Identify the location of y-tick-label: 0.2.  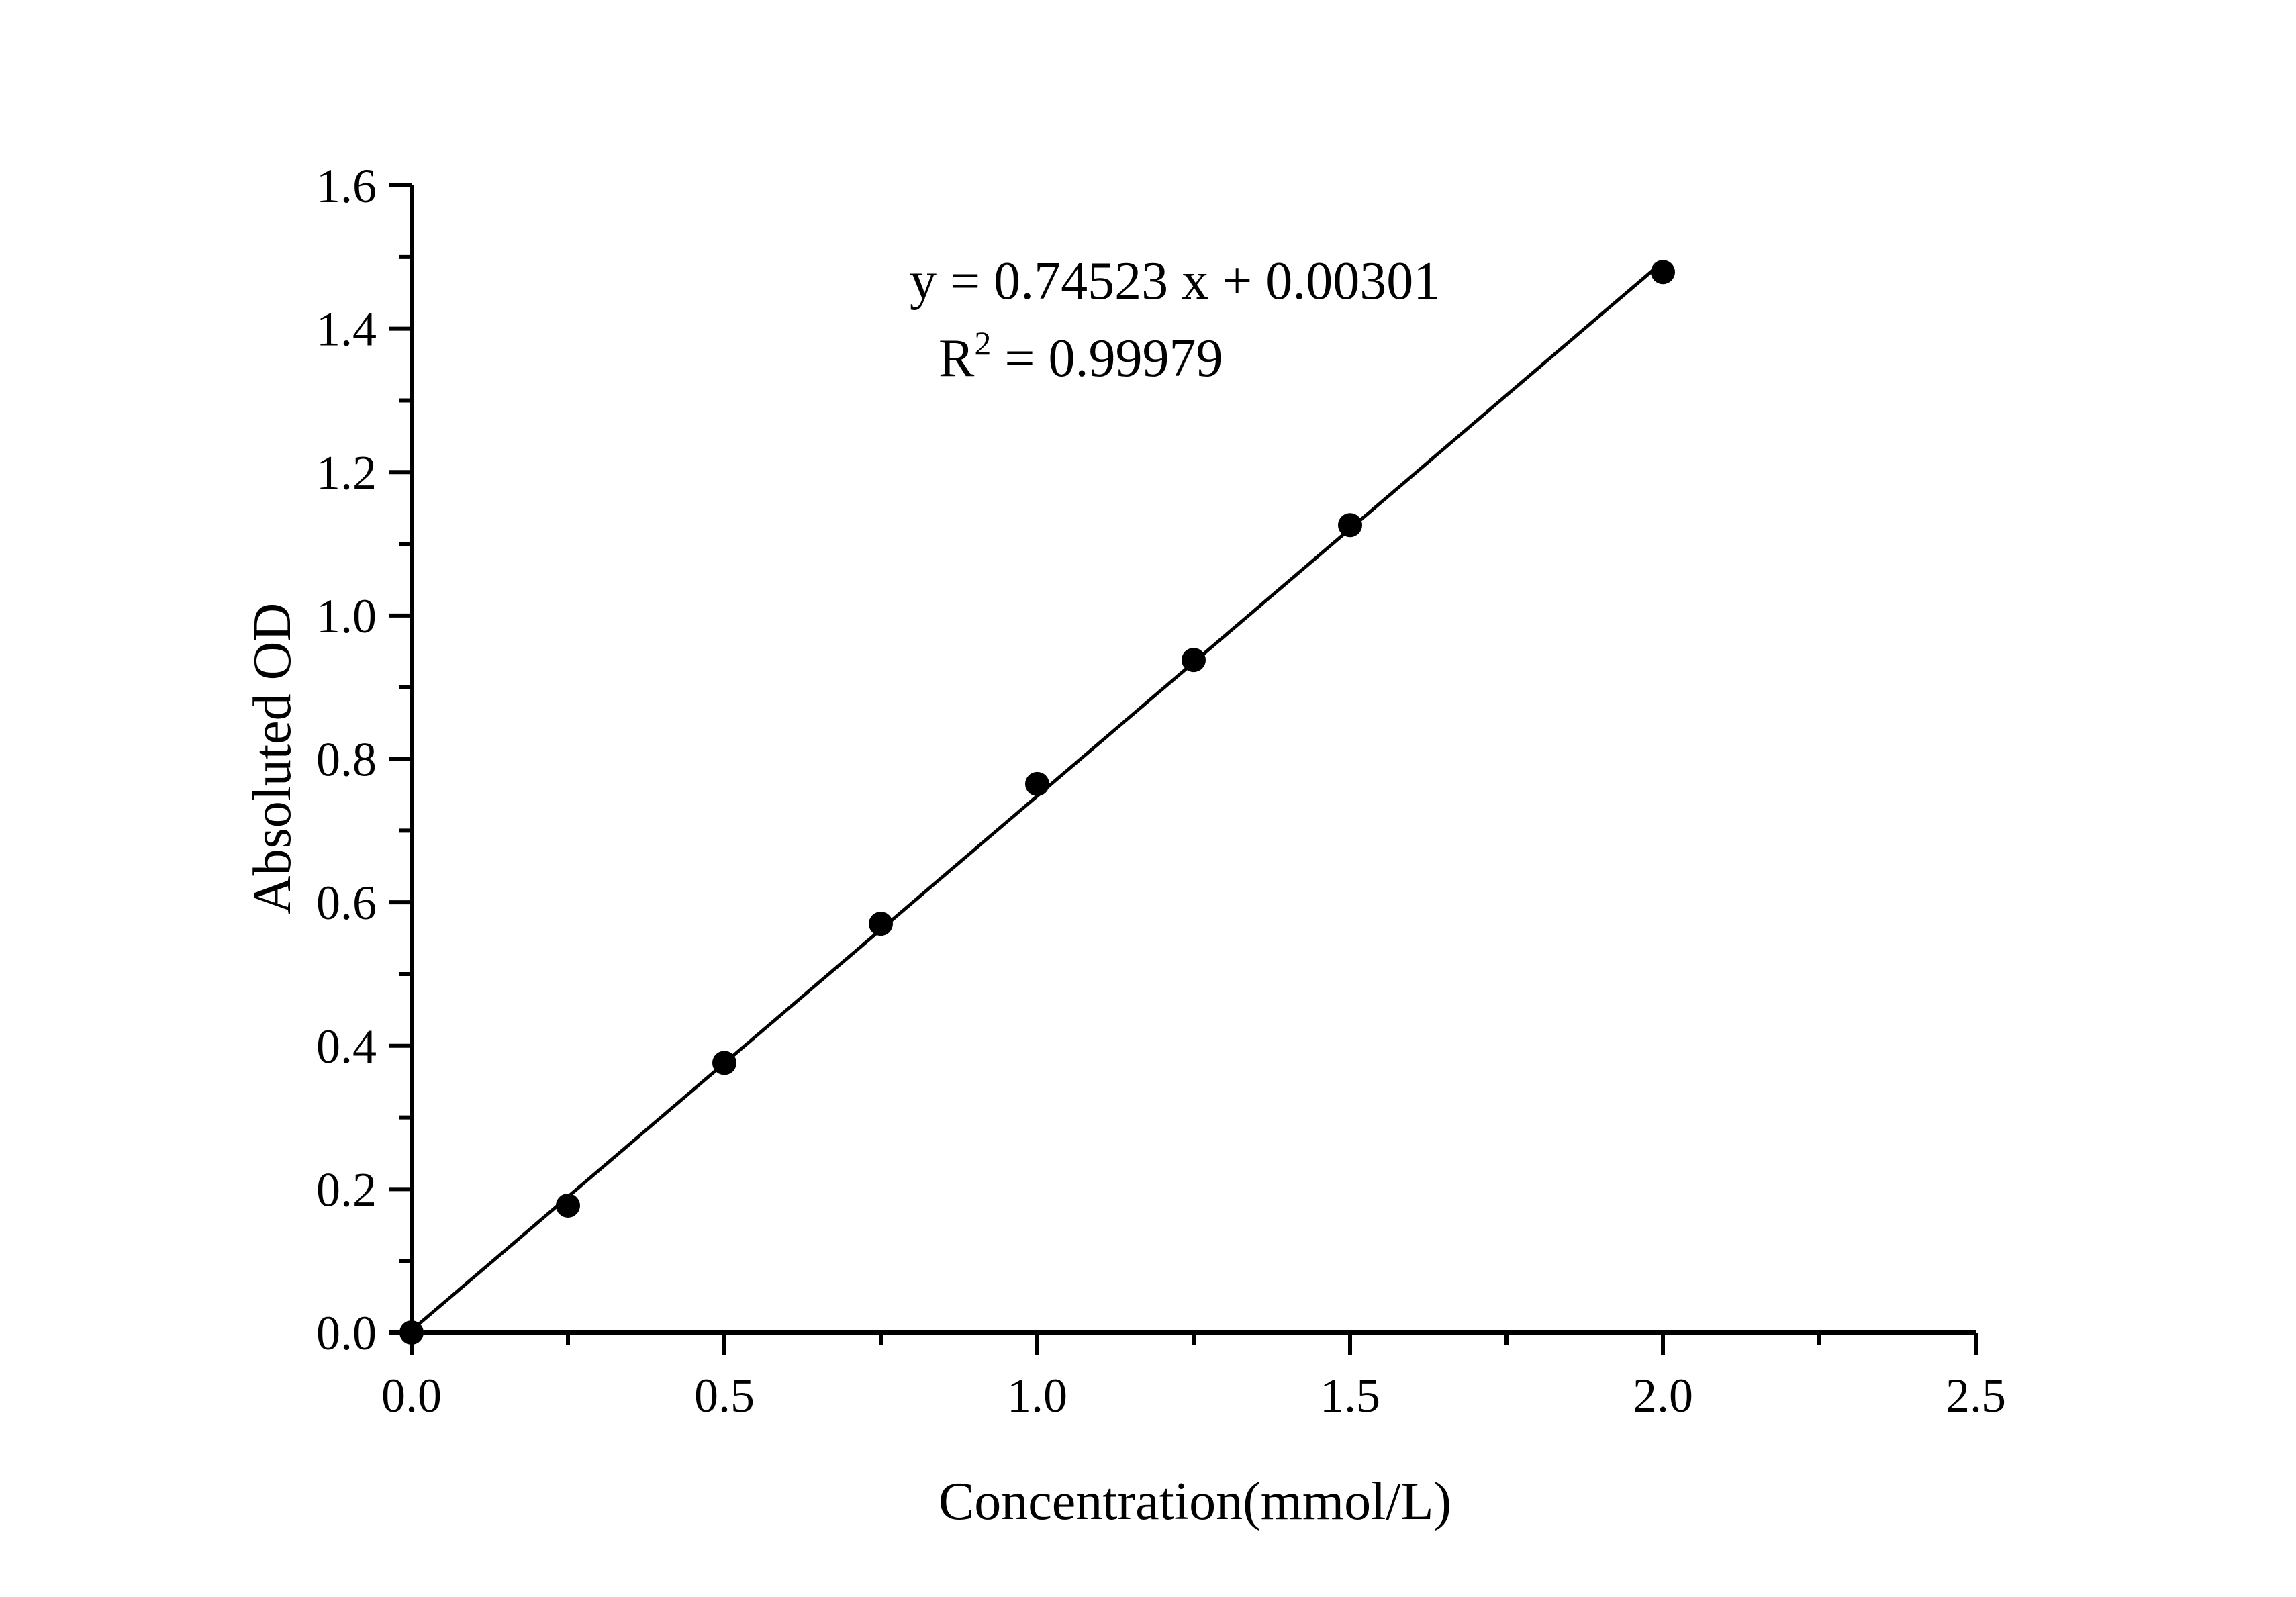
(346, 1190).